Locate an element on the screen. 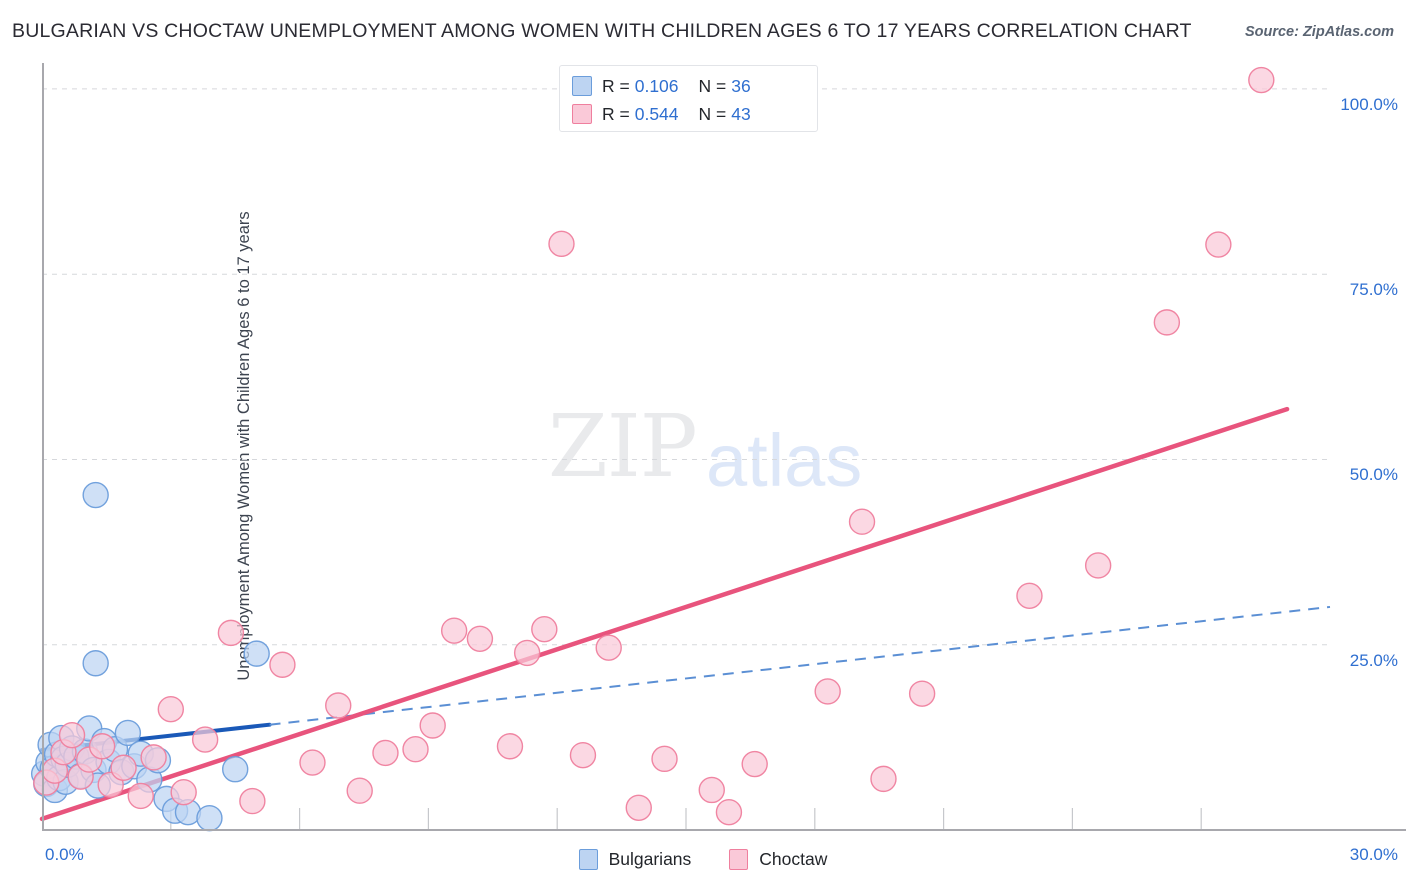 The width and height of the screenshot is (1406, 892). series-bulgarians is located at coordinates (150, 656).